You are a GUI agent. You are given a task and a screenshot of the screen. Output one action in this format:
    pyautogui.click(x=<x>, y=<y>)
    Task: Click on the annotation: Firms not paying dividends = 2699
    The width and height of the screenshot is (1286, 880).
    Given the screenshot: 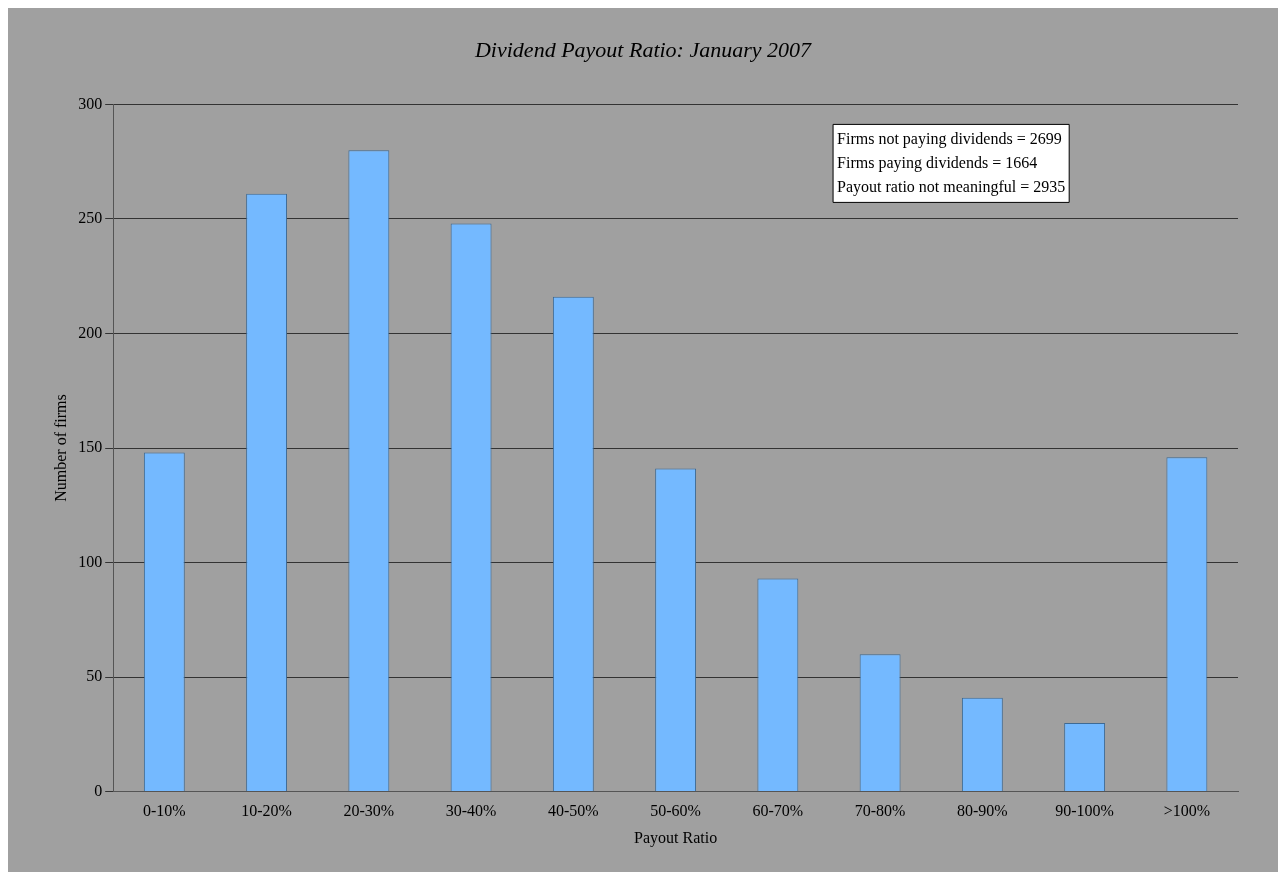 What is the action you would take?
    pyautogui.click(x=949, y=138)
    